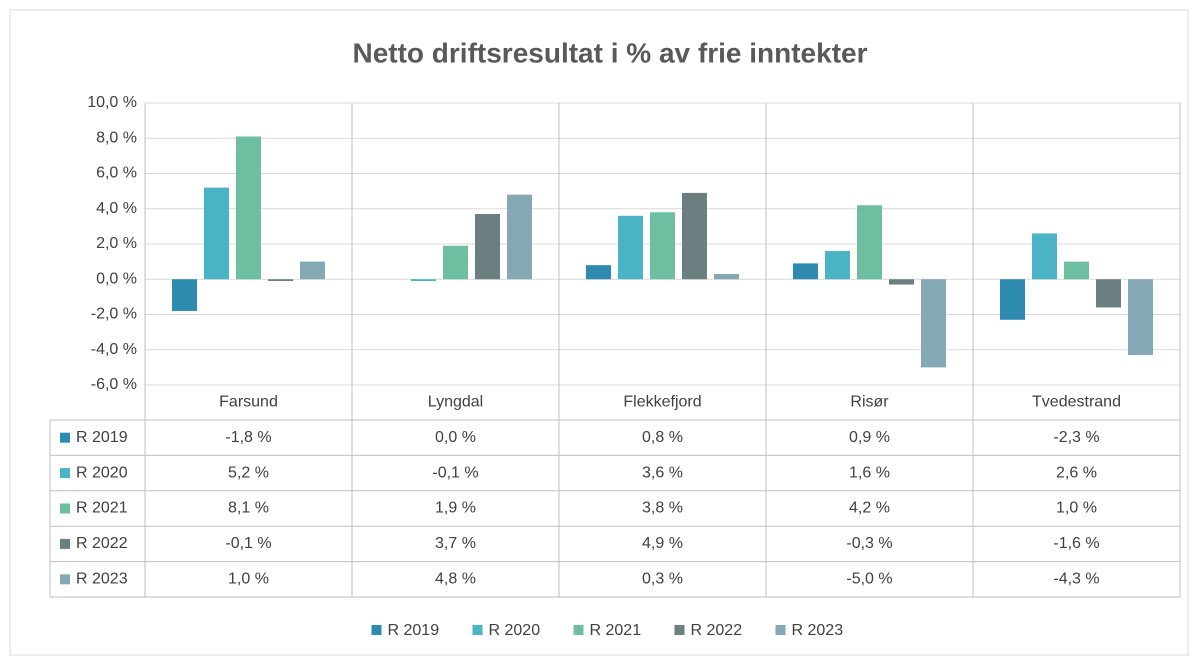  Describe the element at coordinates (102, 508) in the screenshot. I see `table-row-label: R 2021` at that location.